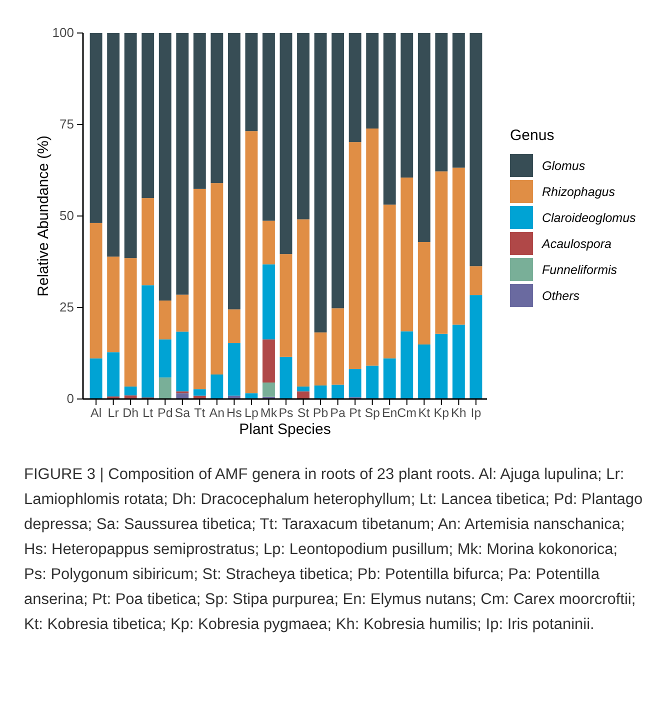 The image size is (670, 706). What do you see at coordinates (269, 413) in the screenshot?
I see `x-tick-label: Mk` at bounding box center [269, 413].